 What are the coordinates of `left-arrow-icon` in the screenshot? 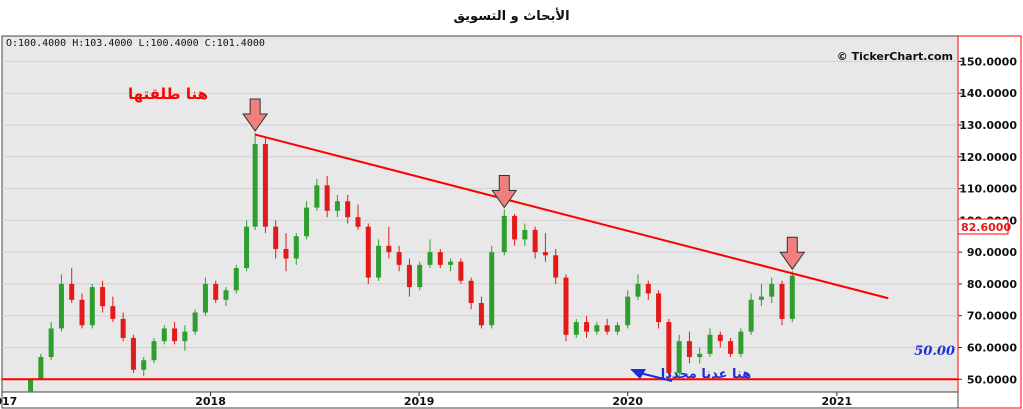 It's located at (651, 375).